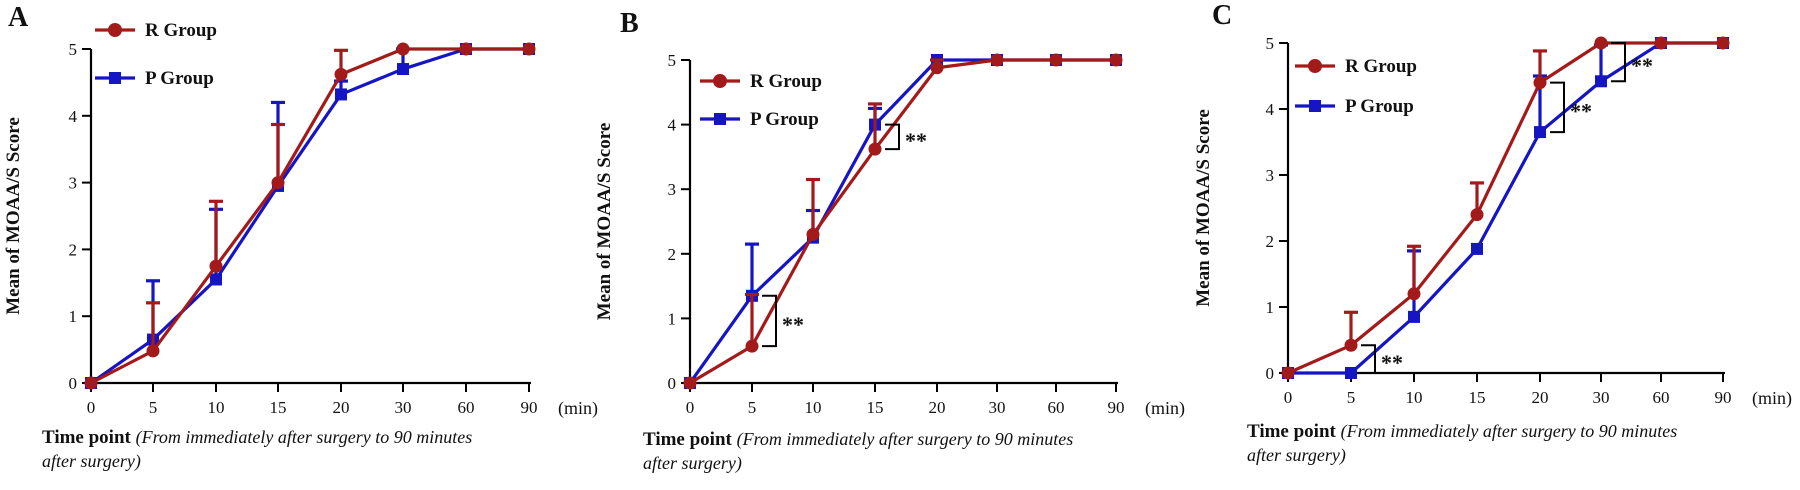 The width and height of the screenshot is (1800, 490). Describe the element at coordinates (1222, 15) in the screenshot. I see `panel-letter: C` at that location.